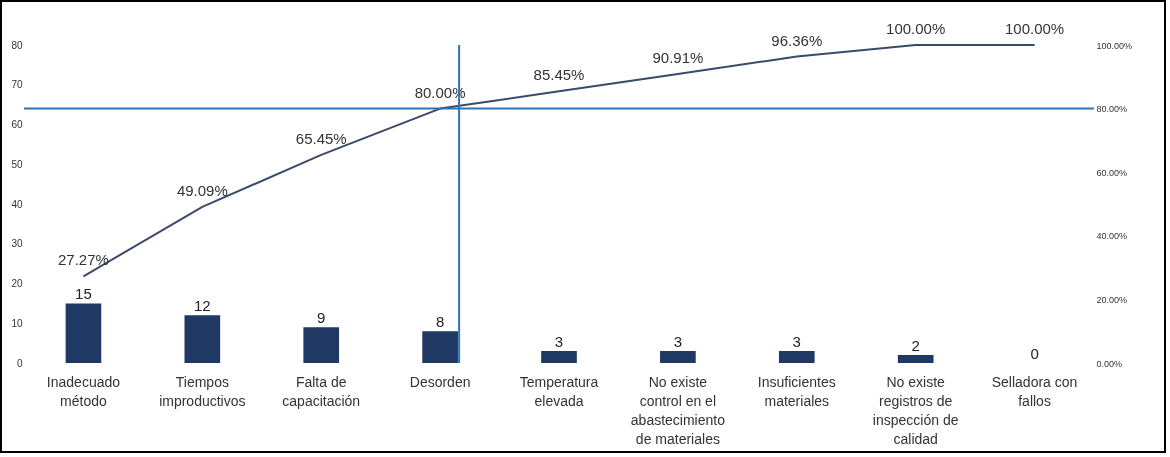  What do you see at coordinates (17, 85) in the screenshot?
I see `y-tick-label: 70` at bounding box center [17, 85].